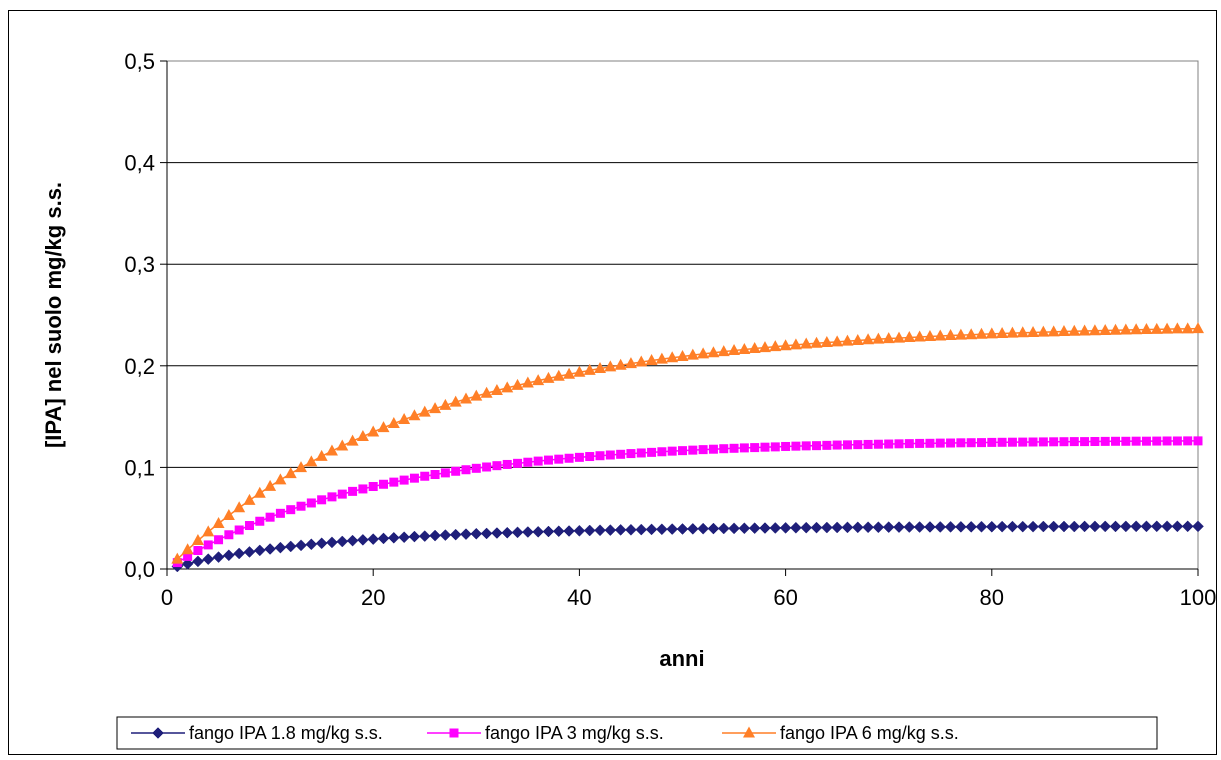 The image size is (1221, 760). I want to click on y-axis-ticks: 0,0 0,1 0,2 0,3 0,4 0,5, so click(145, 315).